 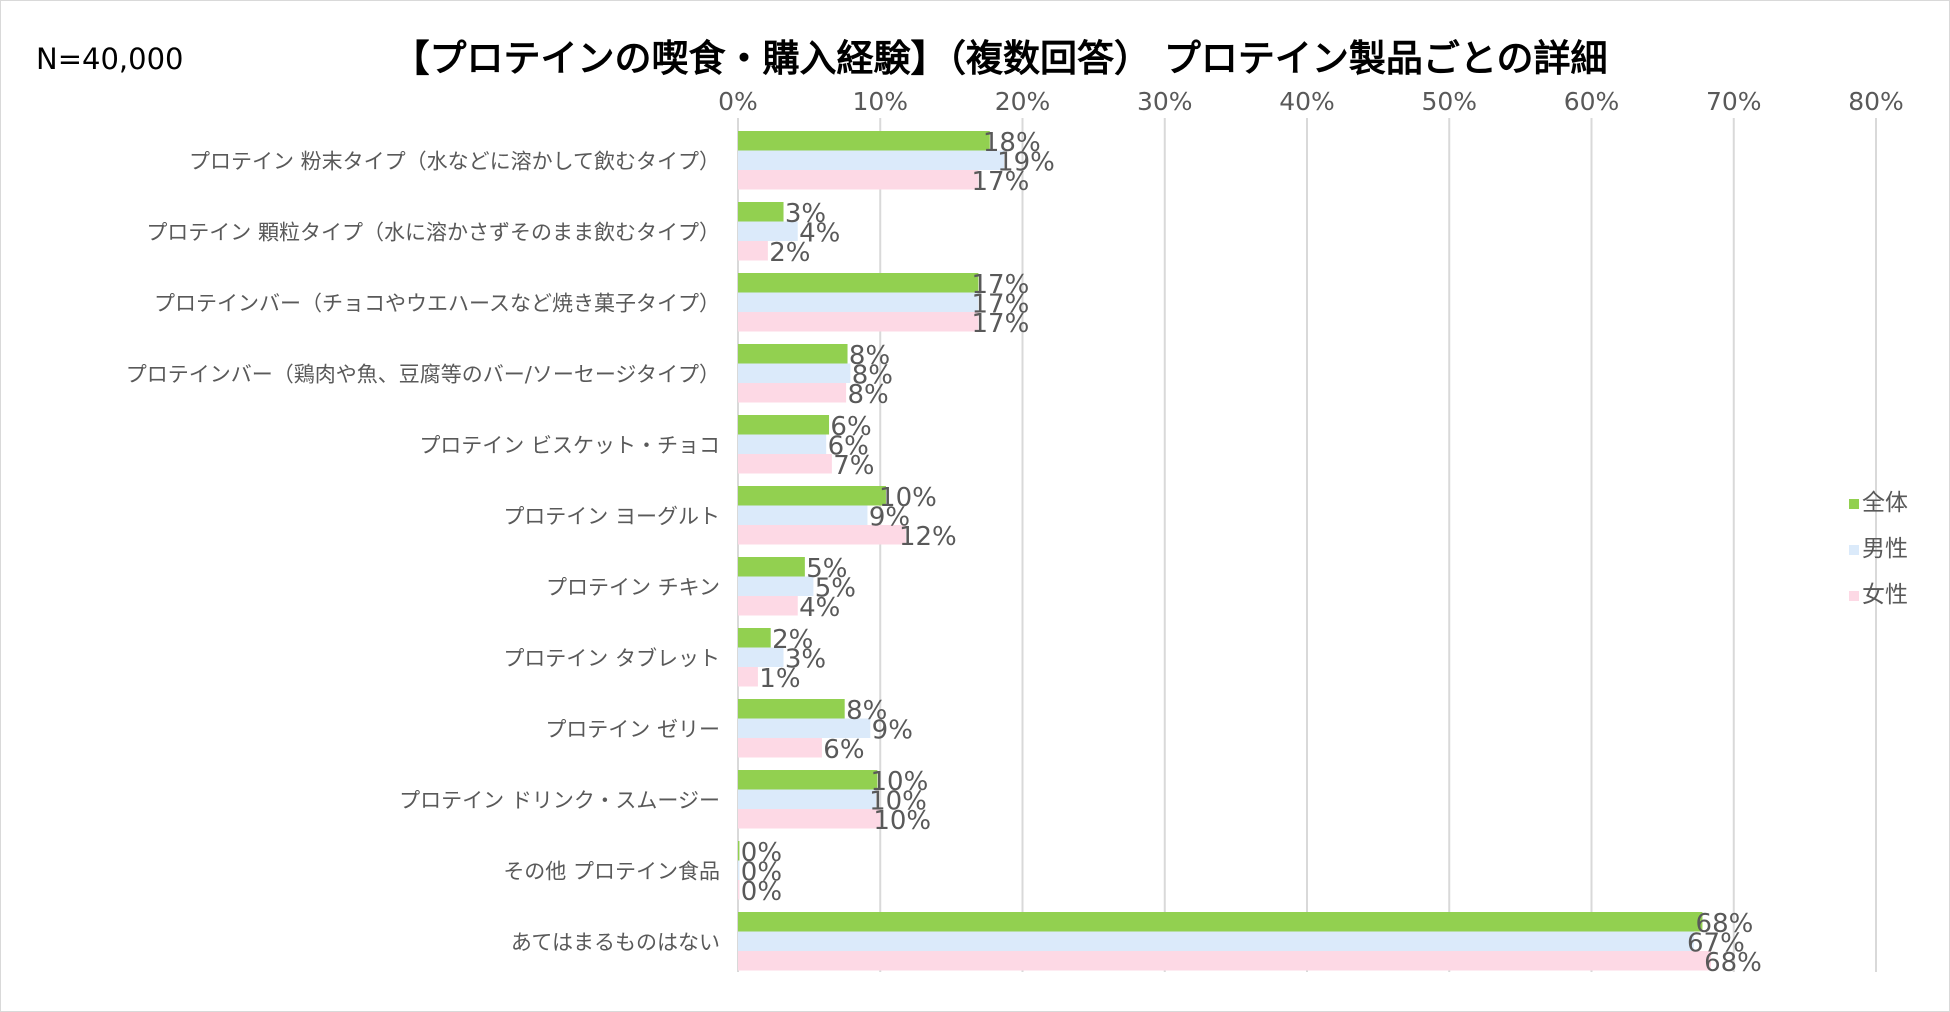 I want to click on x-tick-label: 10%, so click(x=880, y=101).